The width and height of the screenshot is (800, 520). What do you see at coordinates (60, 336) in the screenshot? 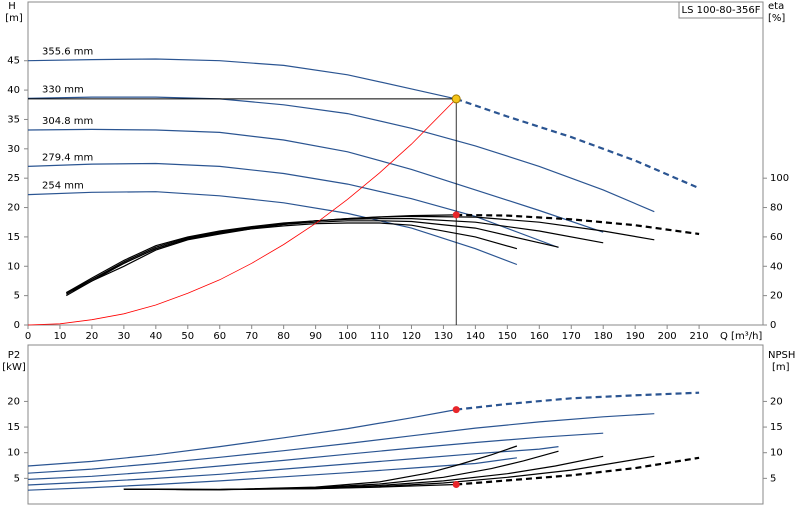
I see `x-tick-label: 10` at bounding box center [60, 336].